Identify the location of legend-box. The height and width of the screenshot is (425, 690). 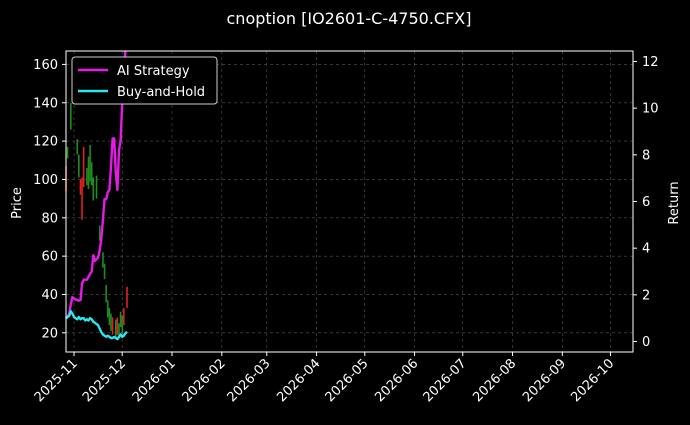
(144, 80).